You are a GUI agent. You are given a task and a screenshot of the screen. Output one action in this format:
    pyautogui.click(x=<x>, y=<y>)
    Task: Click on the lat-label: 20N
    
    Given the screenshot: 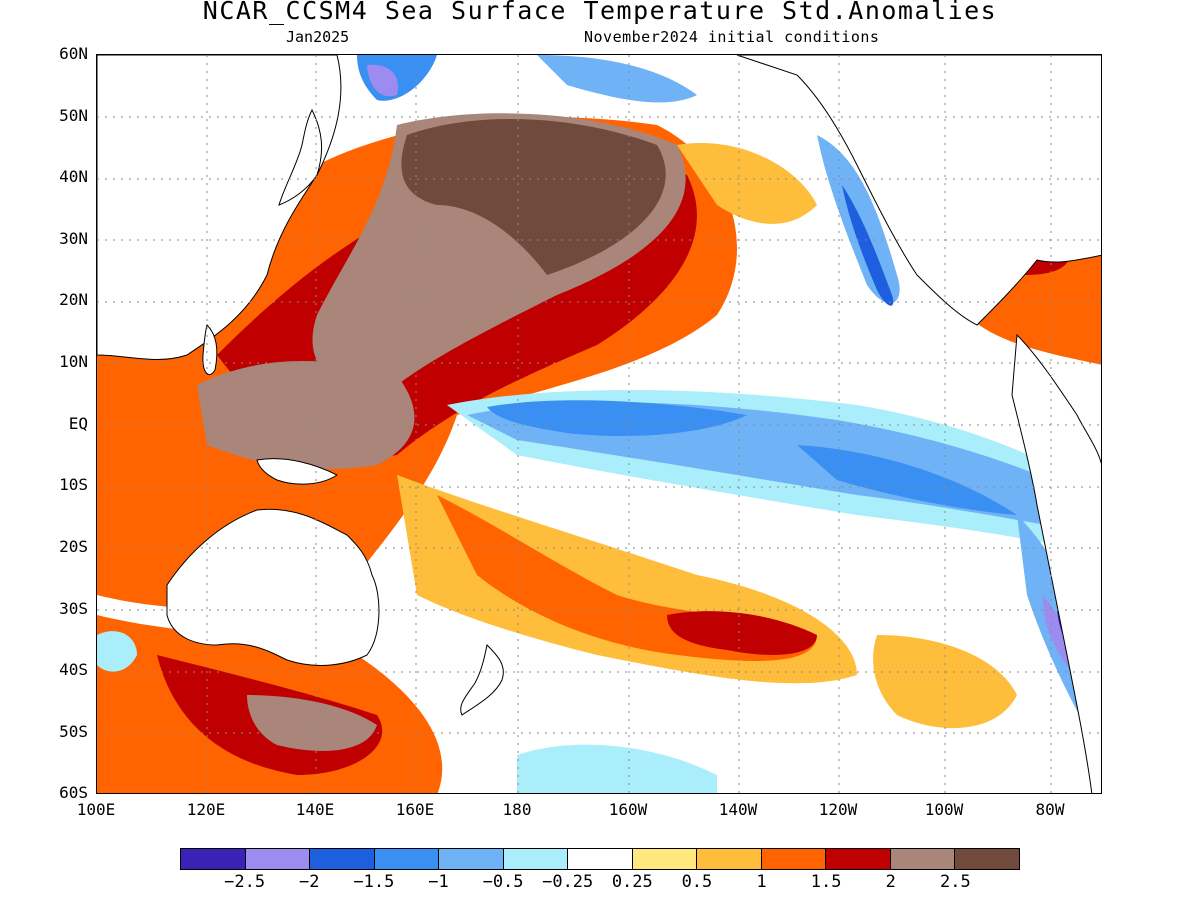 What is the action you would take?
    pyautogui.click(x=73, y=299)
    